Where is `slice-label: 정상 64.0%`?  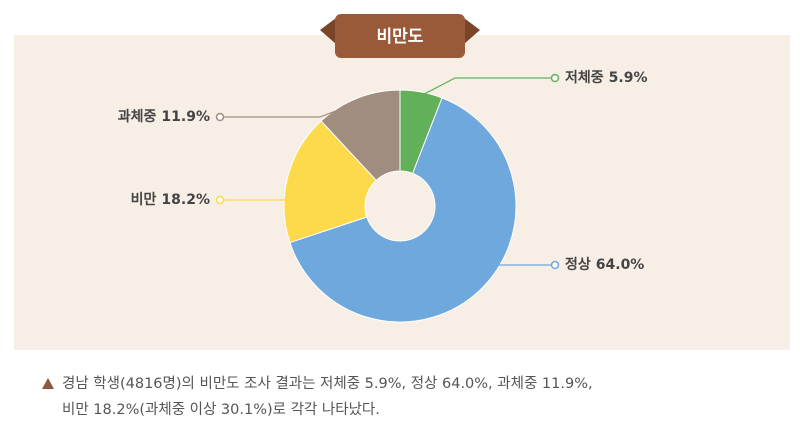
slice-label: 정상 64.0% is located at coordinates (604, 264).